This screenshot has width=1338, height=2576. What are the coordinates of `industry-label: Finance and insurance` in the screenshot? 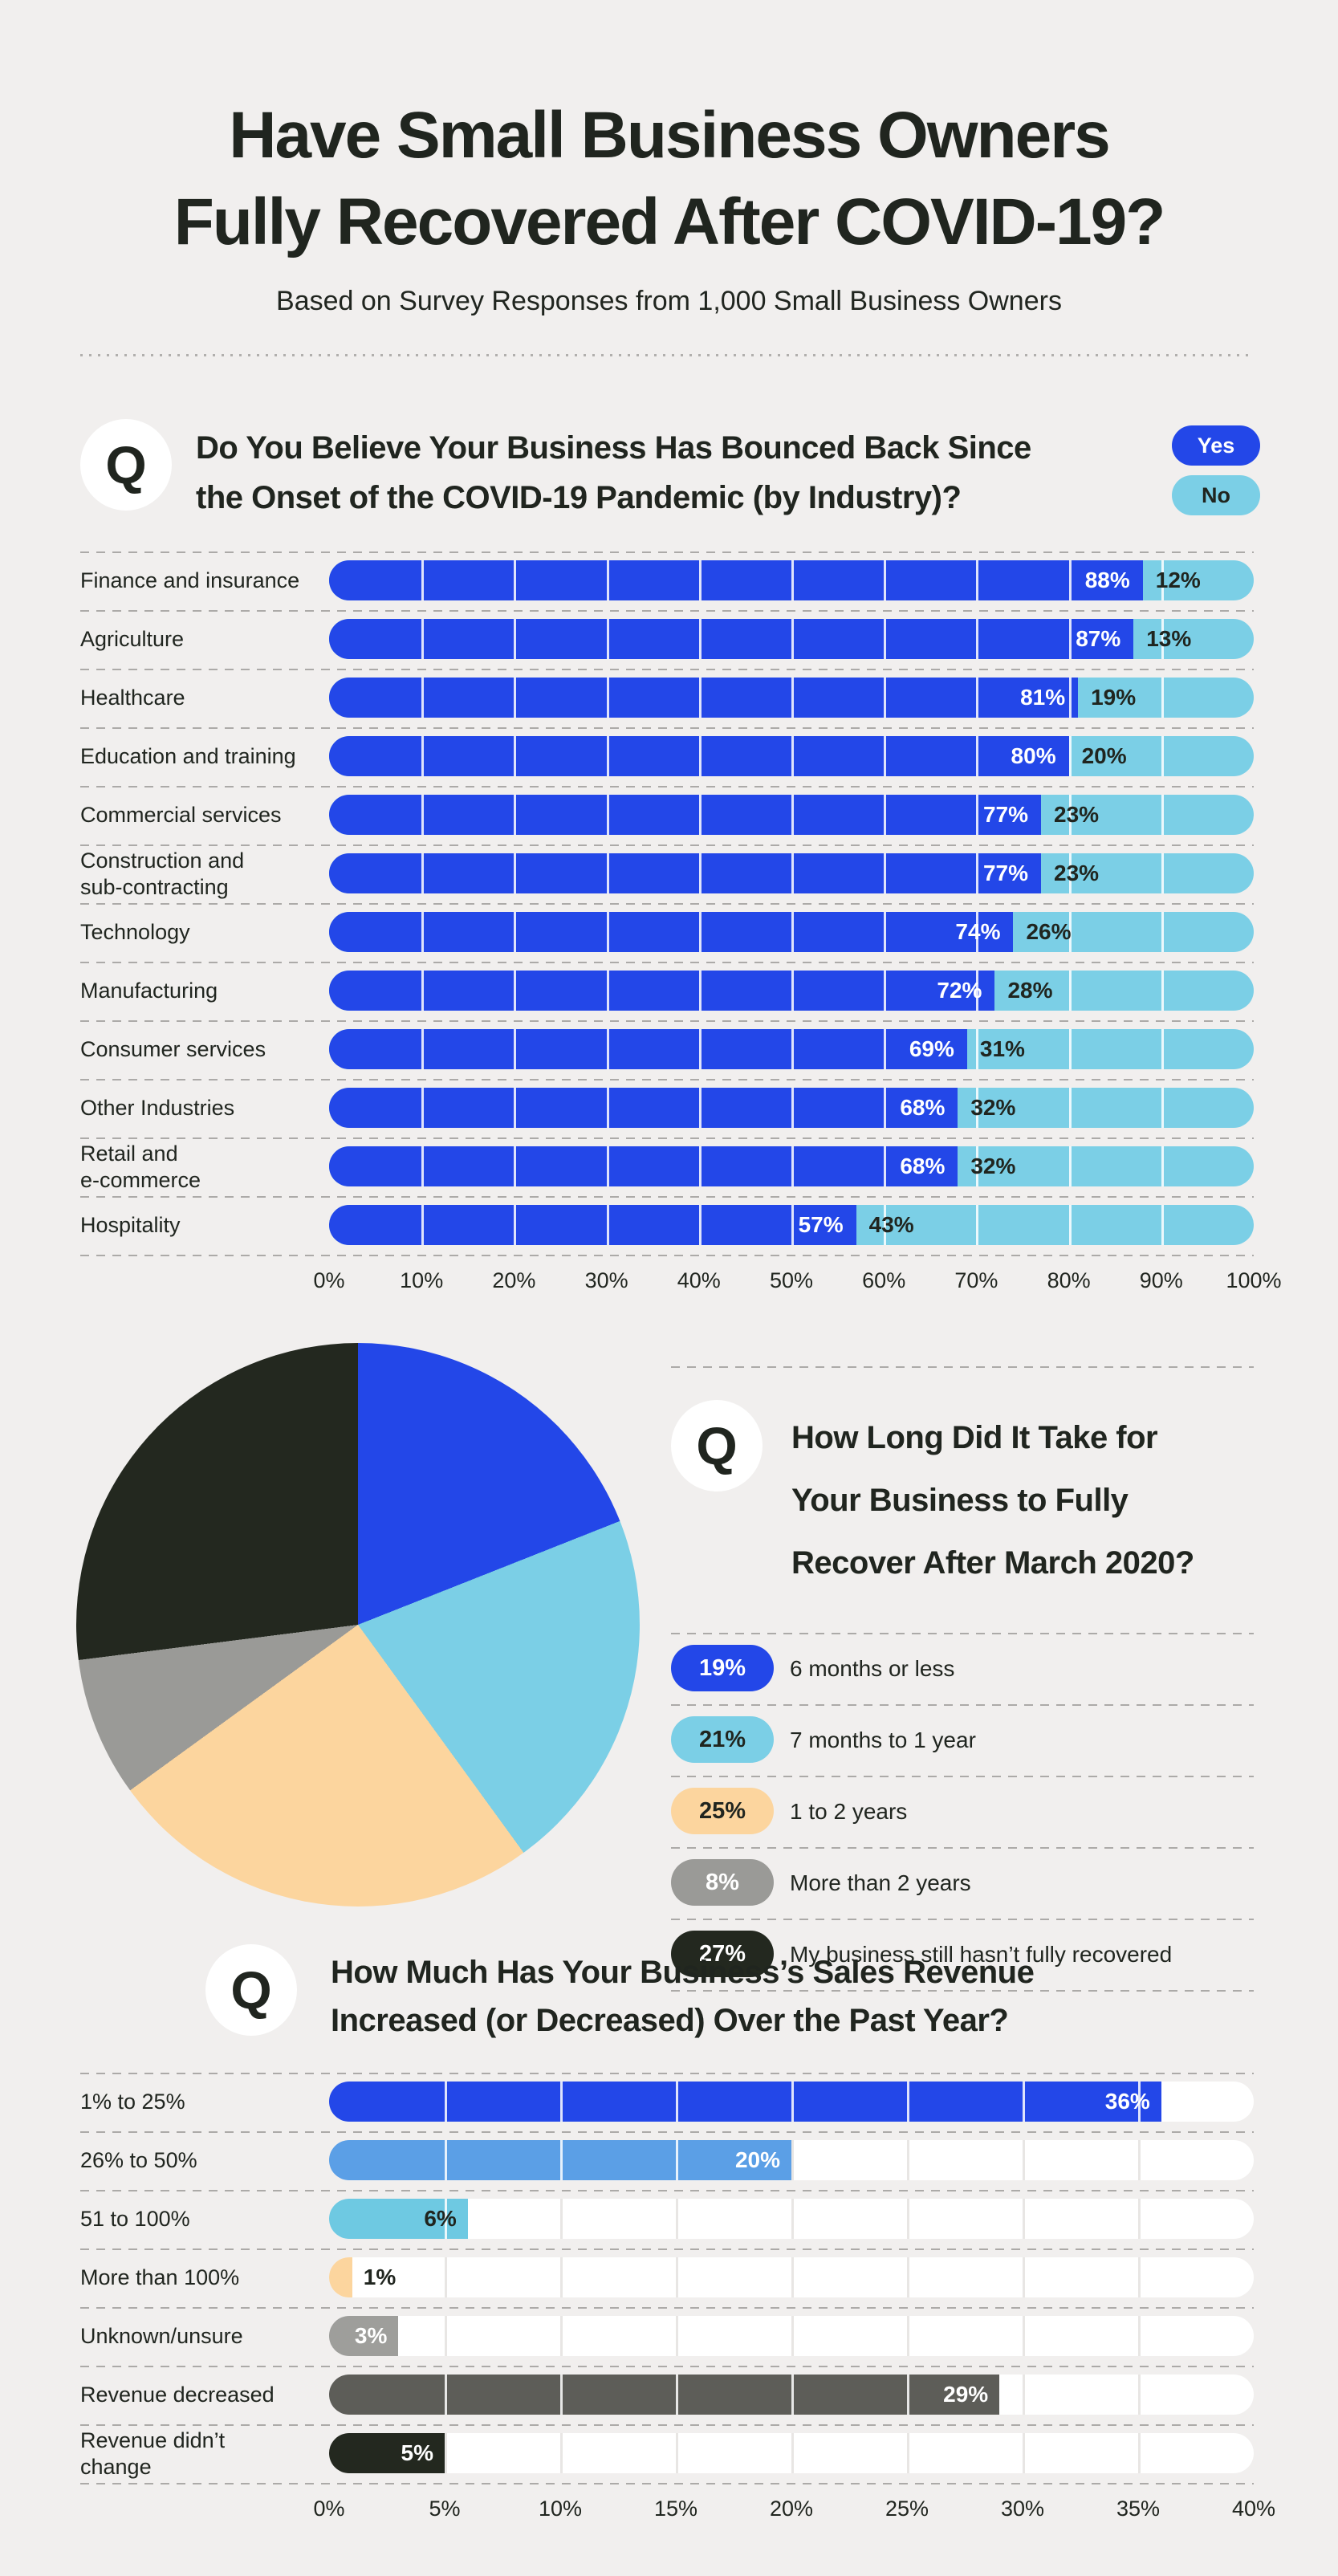 It's located at (190, 580).